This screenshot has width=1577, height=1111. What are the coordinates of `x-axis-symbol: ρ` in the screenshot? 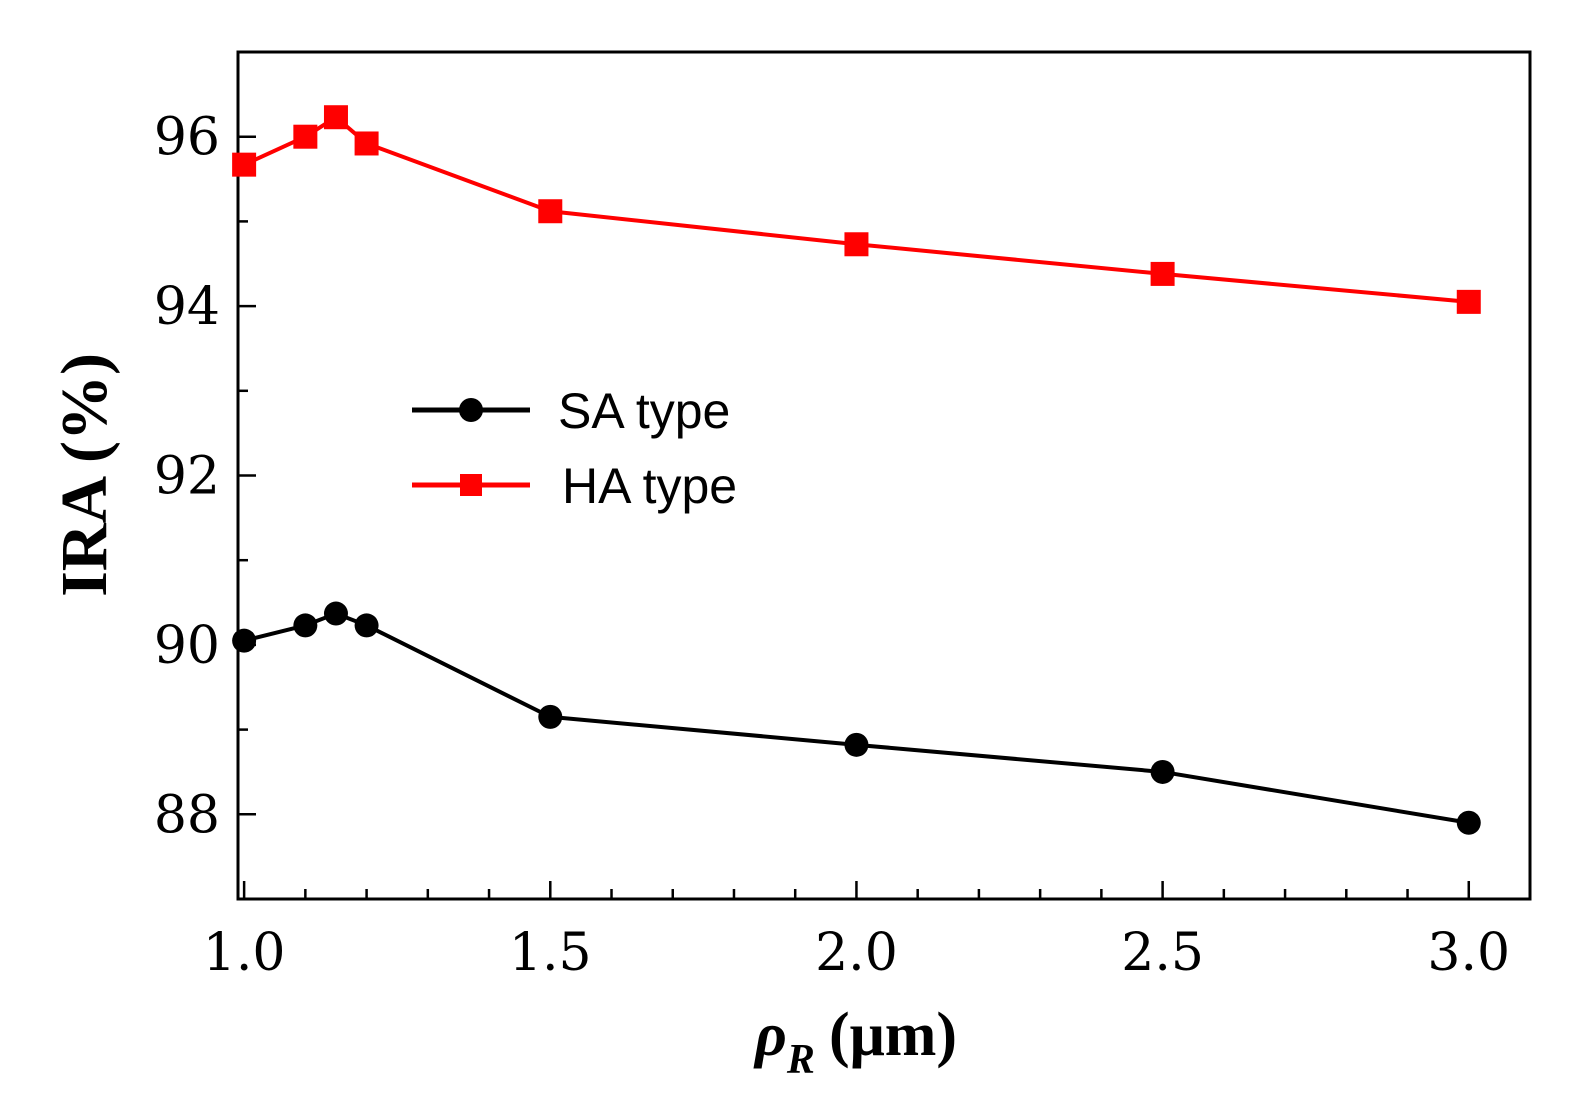 It's located at (770, 1035).